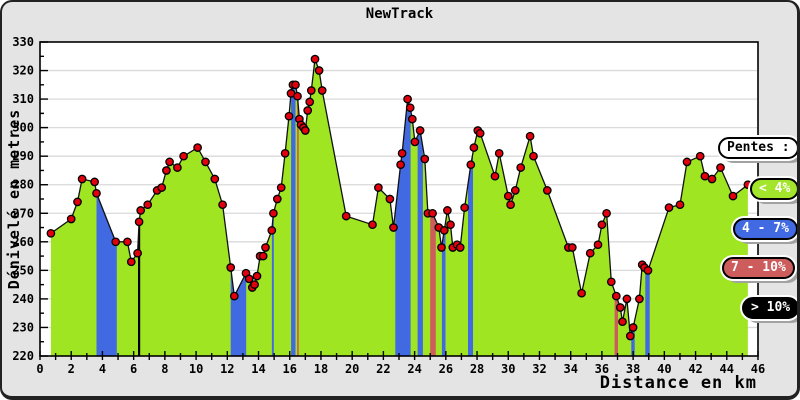 Image resolution: width=800 pixels, height=400 pixels. Describe the element at coordinates (414, 369) in the screenshot. I see `svg-text: 24` at that location.